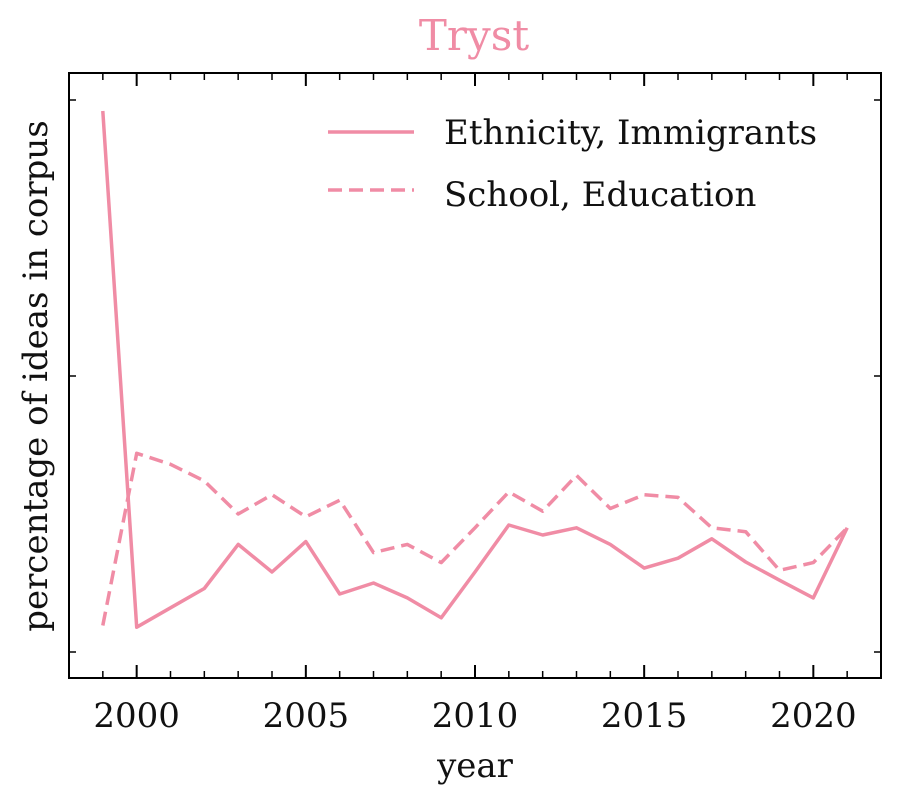 Image resolution: width=897 pixels, height=799 pixels. I want to click on legend-label-ethnicity-immigrants: Ethnicity, Immigrants, so click(630, 133).